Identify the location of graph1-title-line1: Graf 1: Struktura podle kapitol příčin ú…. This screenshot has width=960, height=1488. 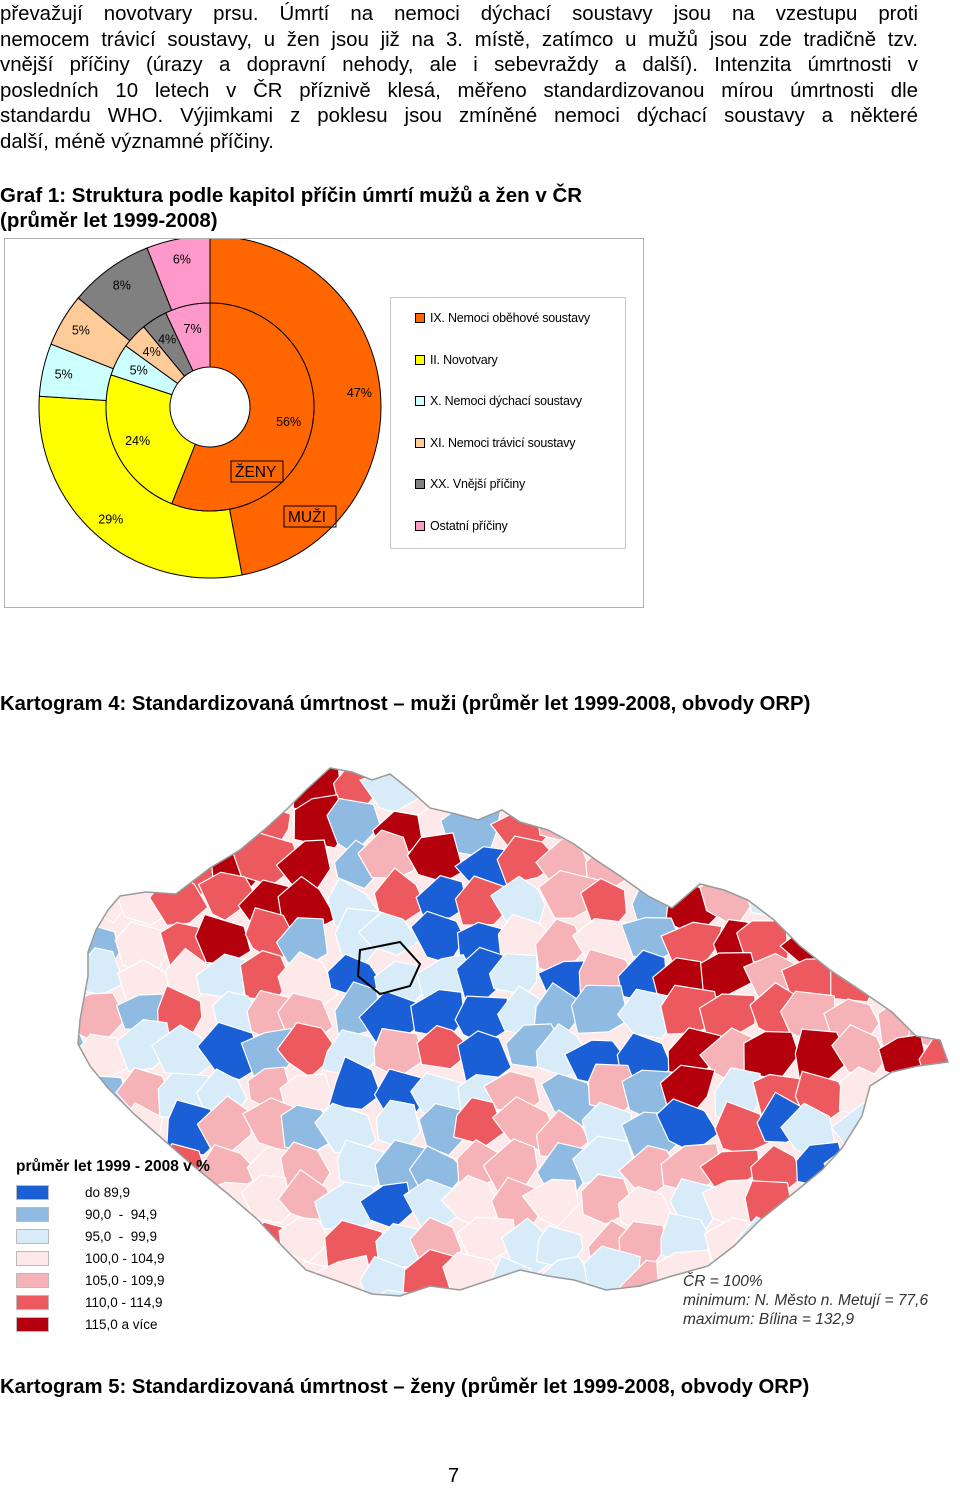
(291, 195).